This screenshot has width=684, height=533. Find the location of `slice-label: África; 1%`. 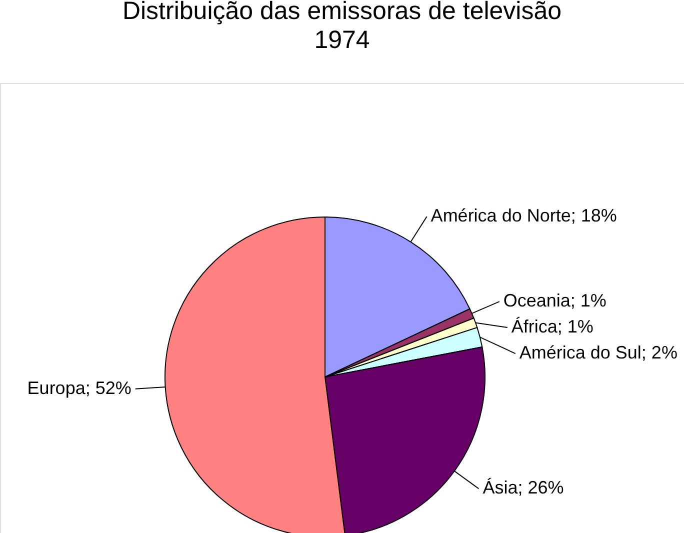

slice-label: África; 1% is located at coordinates (552, 326).